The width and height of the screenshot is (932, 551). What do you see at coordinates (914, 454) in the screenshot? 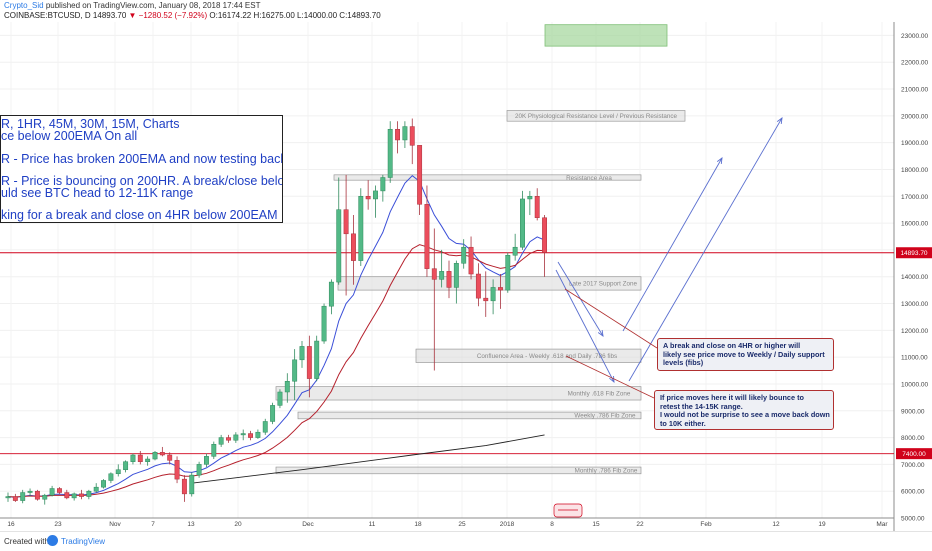
I see `hline-price-tag` at bounding box center [914, 454].